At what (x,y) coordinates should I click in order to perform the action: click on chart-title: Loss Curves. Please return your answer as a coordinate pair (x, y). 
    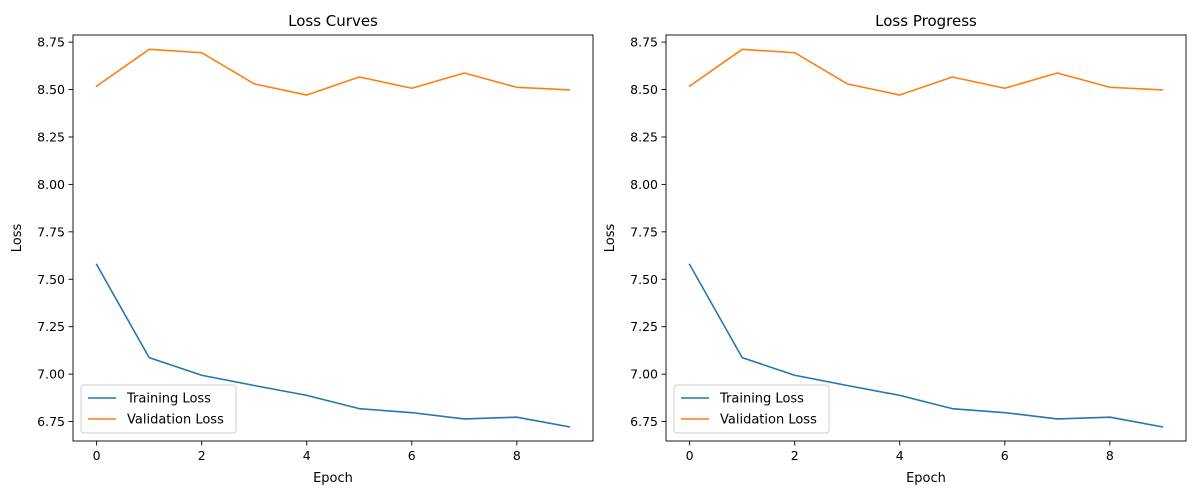
    Looking at the image, I should click on (333, 21).